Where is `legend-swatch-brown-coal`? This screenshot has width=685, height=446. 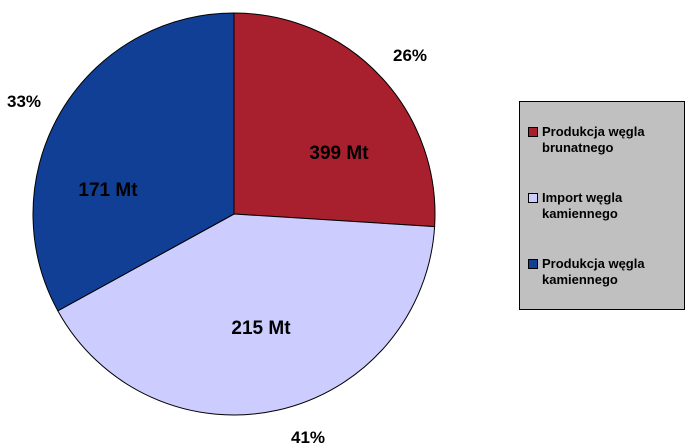 legend-swatch-brown-coal is located at coordinates (533, 132).